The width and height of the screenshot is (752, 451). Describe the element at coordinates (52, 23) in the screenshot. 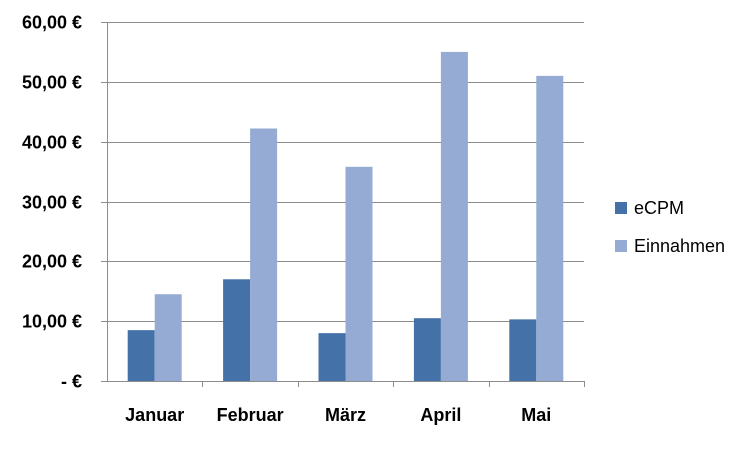

I see `y-tick-label: 60,00 €` at that location.